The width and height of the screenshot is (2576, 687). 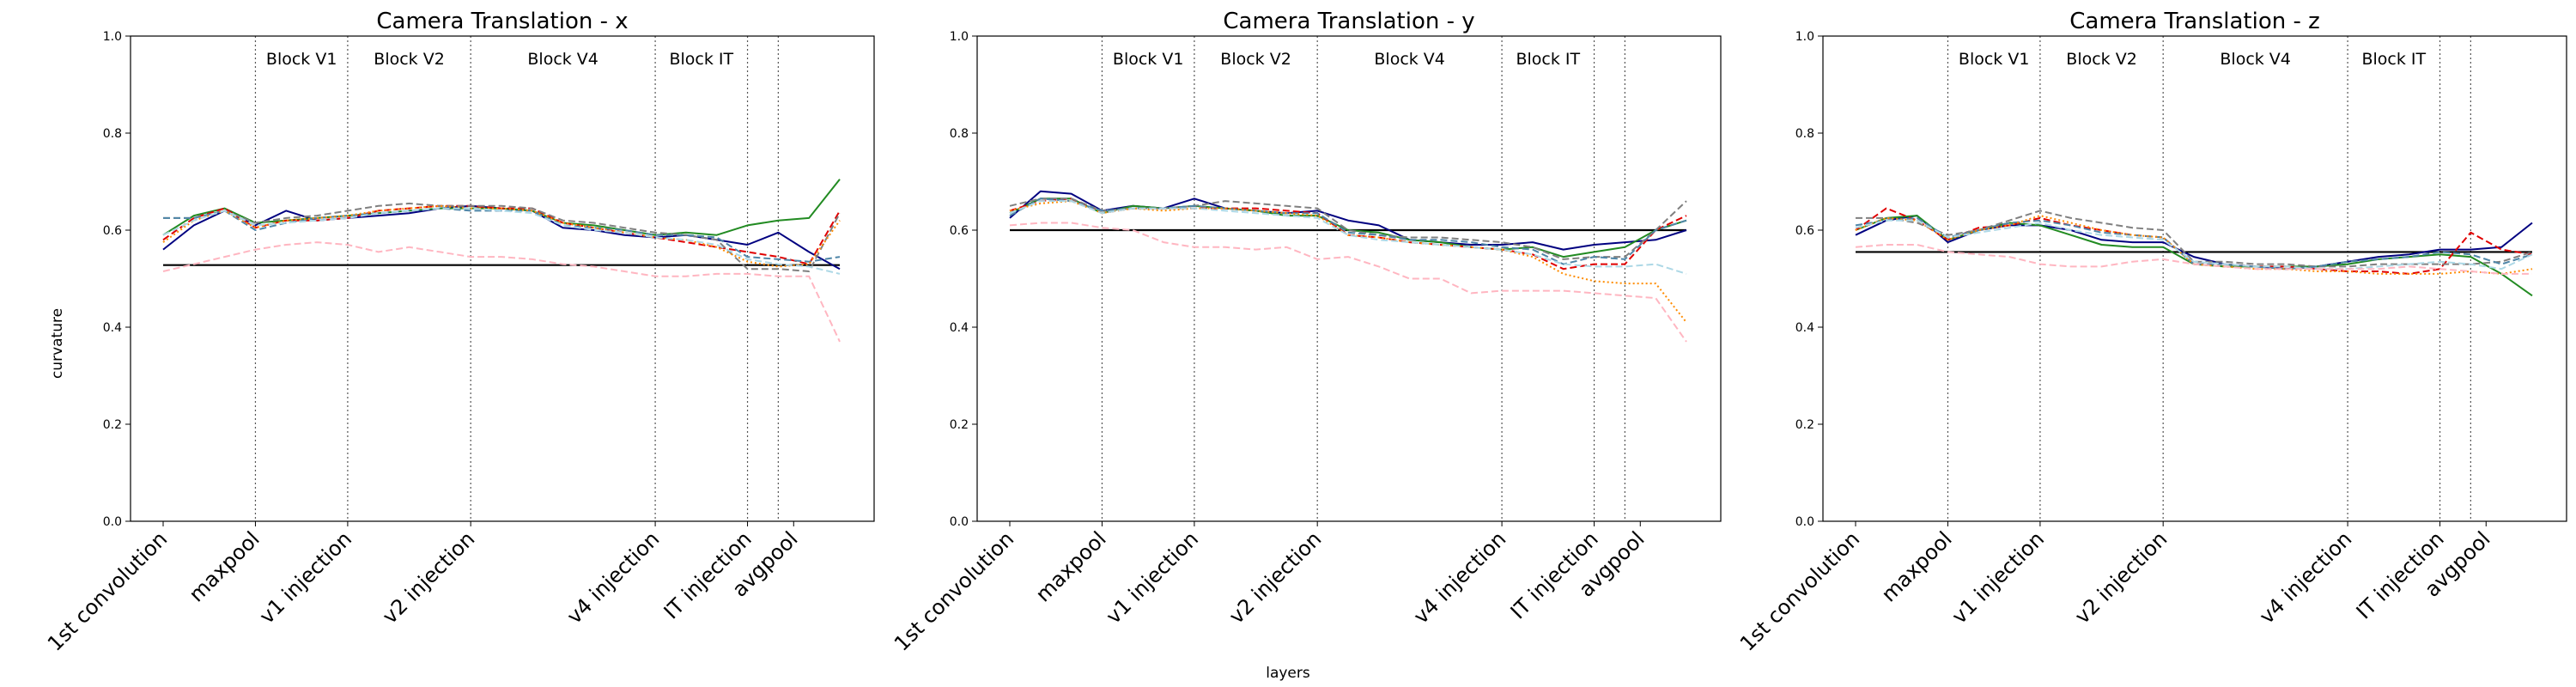 What do you see at coordinates (1288, 673) in the screenshot?
I see `figure-xlabel: layers` at bounding box center [1288, 673].